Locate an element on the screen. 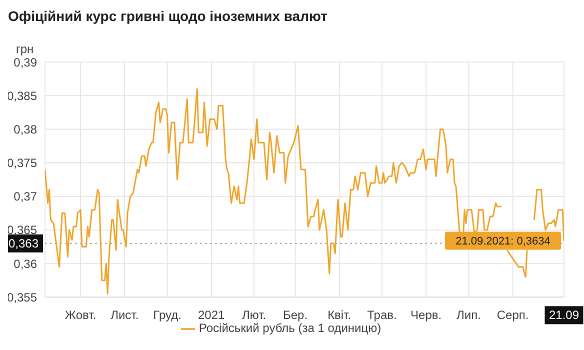 This screenshot has width=584, height=350. y-tick-label: 0,39 is located at coordinates (26, 62).